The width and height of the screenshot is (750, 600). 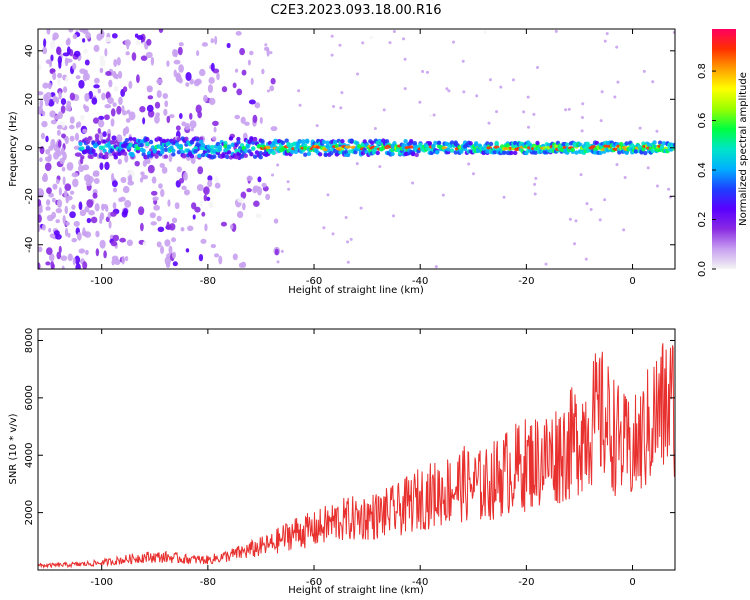 I want to click on snr-y-tick-label: 8000, so click(x=29, y=340).